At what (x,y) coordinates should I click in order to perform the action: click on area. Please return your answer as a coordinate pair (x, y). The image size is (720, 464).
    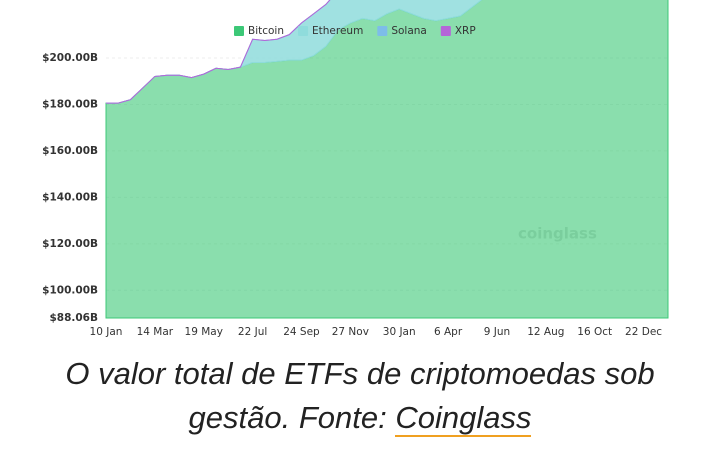
    Looking at the image, I should click on (218, 52).